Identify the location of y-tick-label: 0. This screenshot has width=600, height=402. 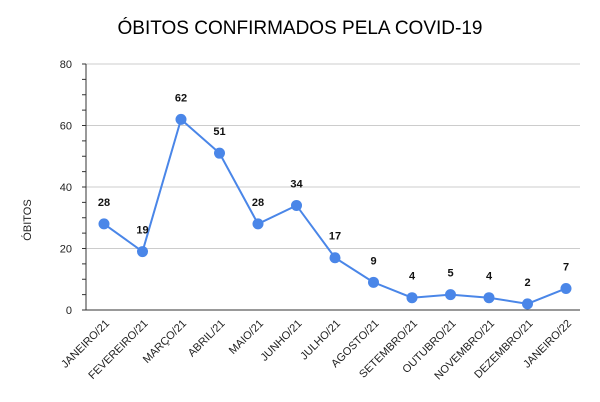
(69, 311).